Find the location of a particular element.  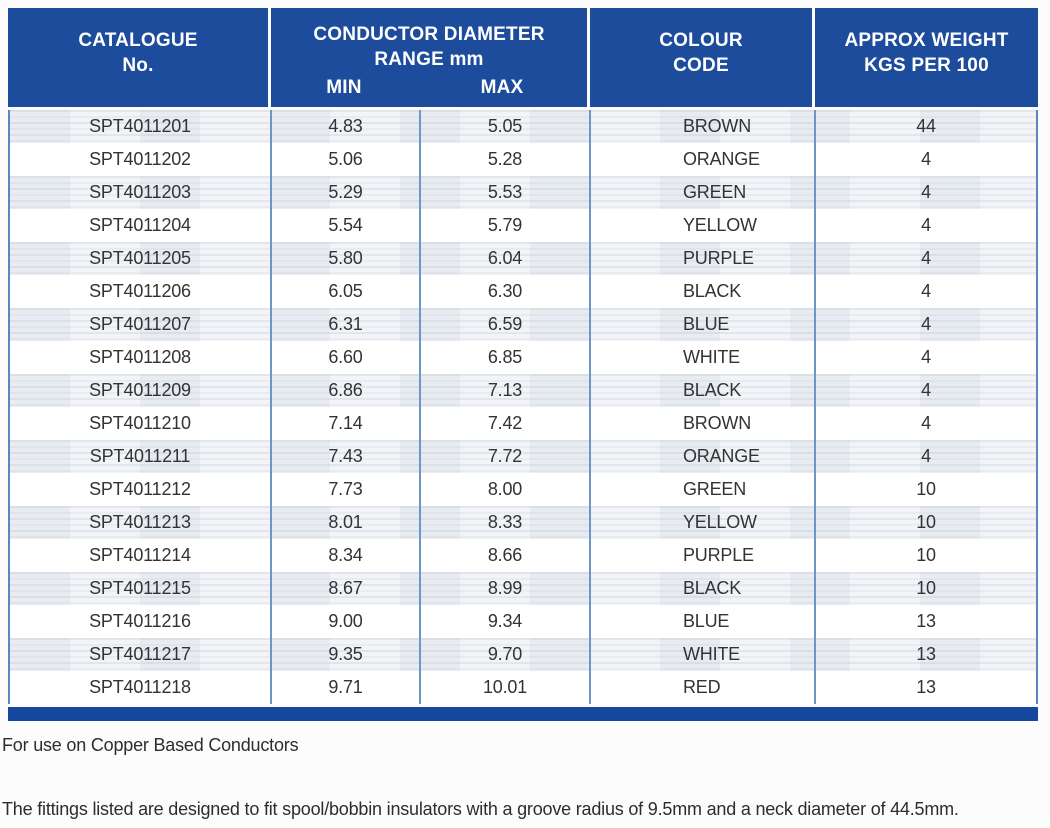

catalogue-number-cell: SPT4011202 is located at coordinates (140, 159).